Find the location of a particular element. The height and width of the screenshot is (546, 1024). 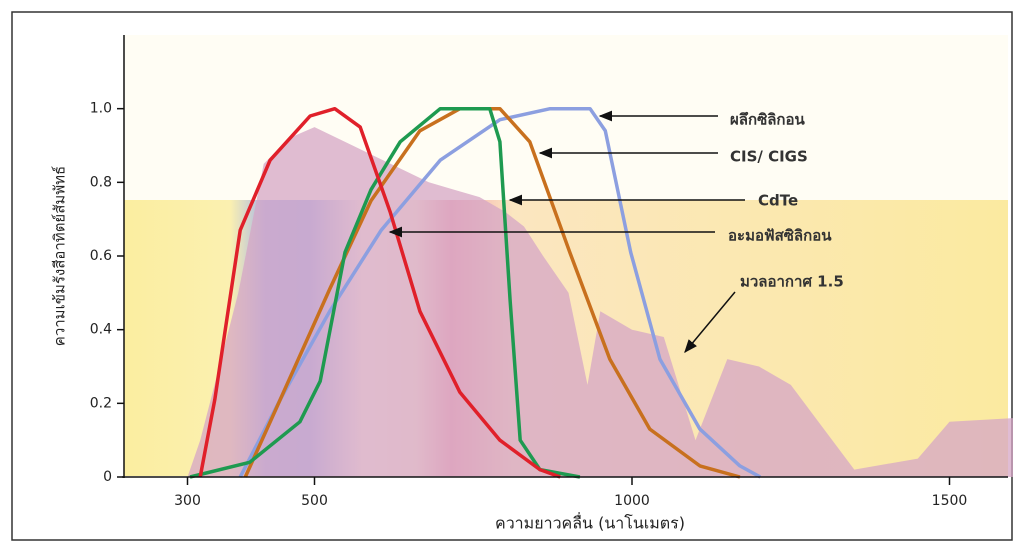

x-tick-label: 1500 is located at coordinates (950, 501).